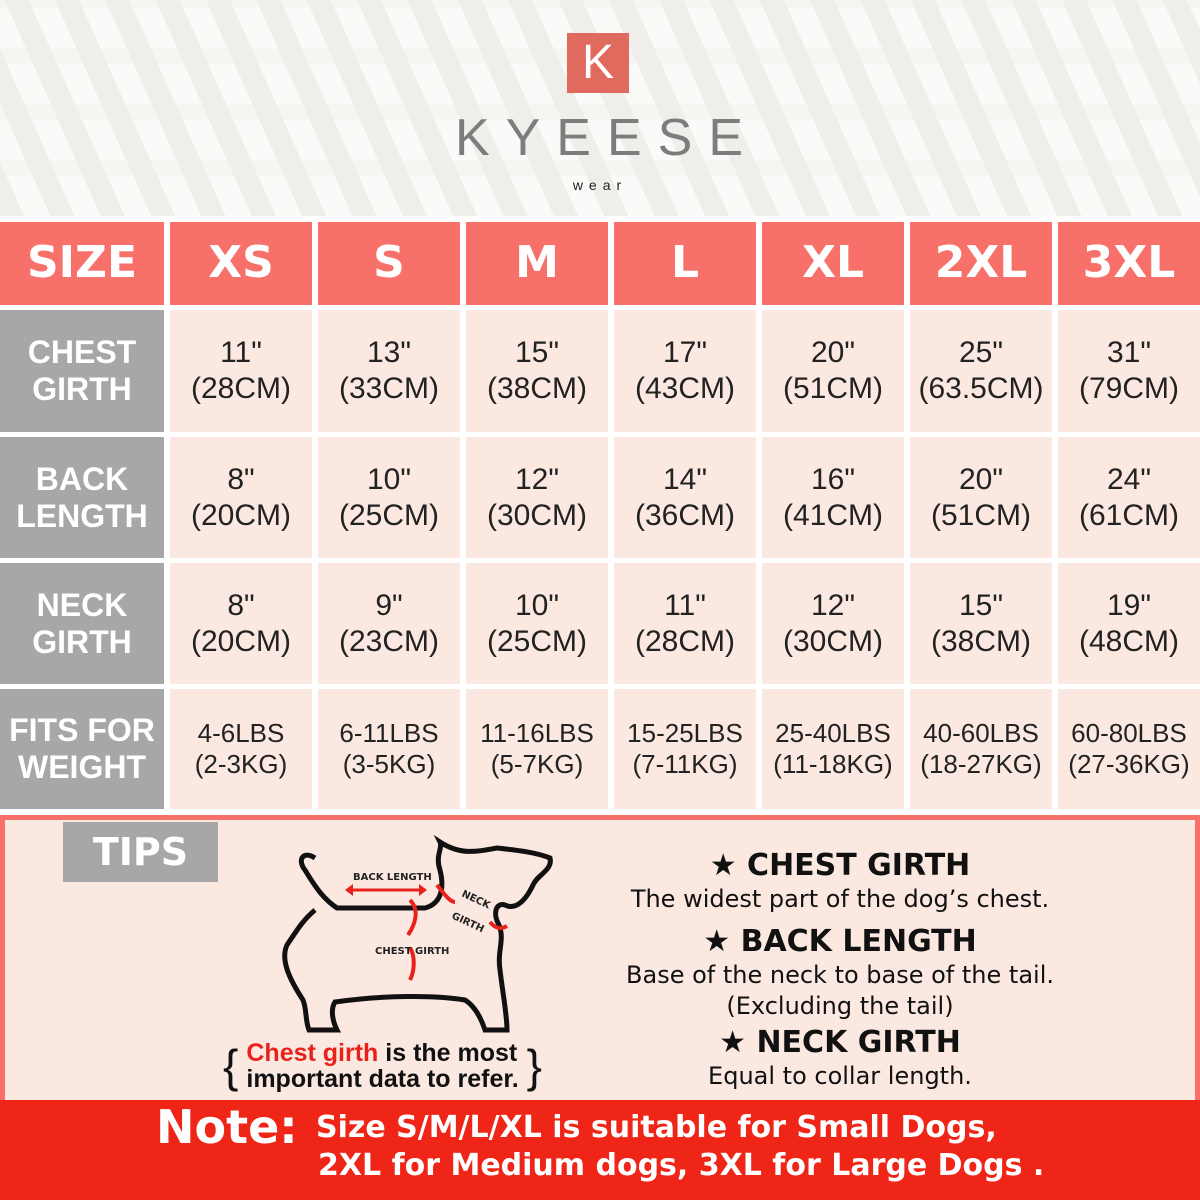 The height and width of the screenshot is (1200, 1200). I want to click on table-cell: 16" (41CM), so click(833, 497).